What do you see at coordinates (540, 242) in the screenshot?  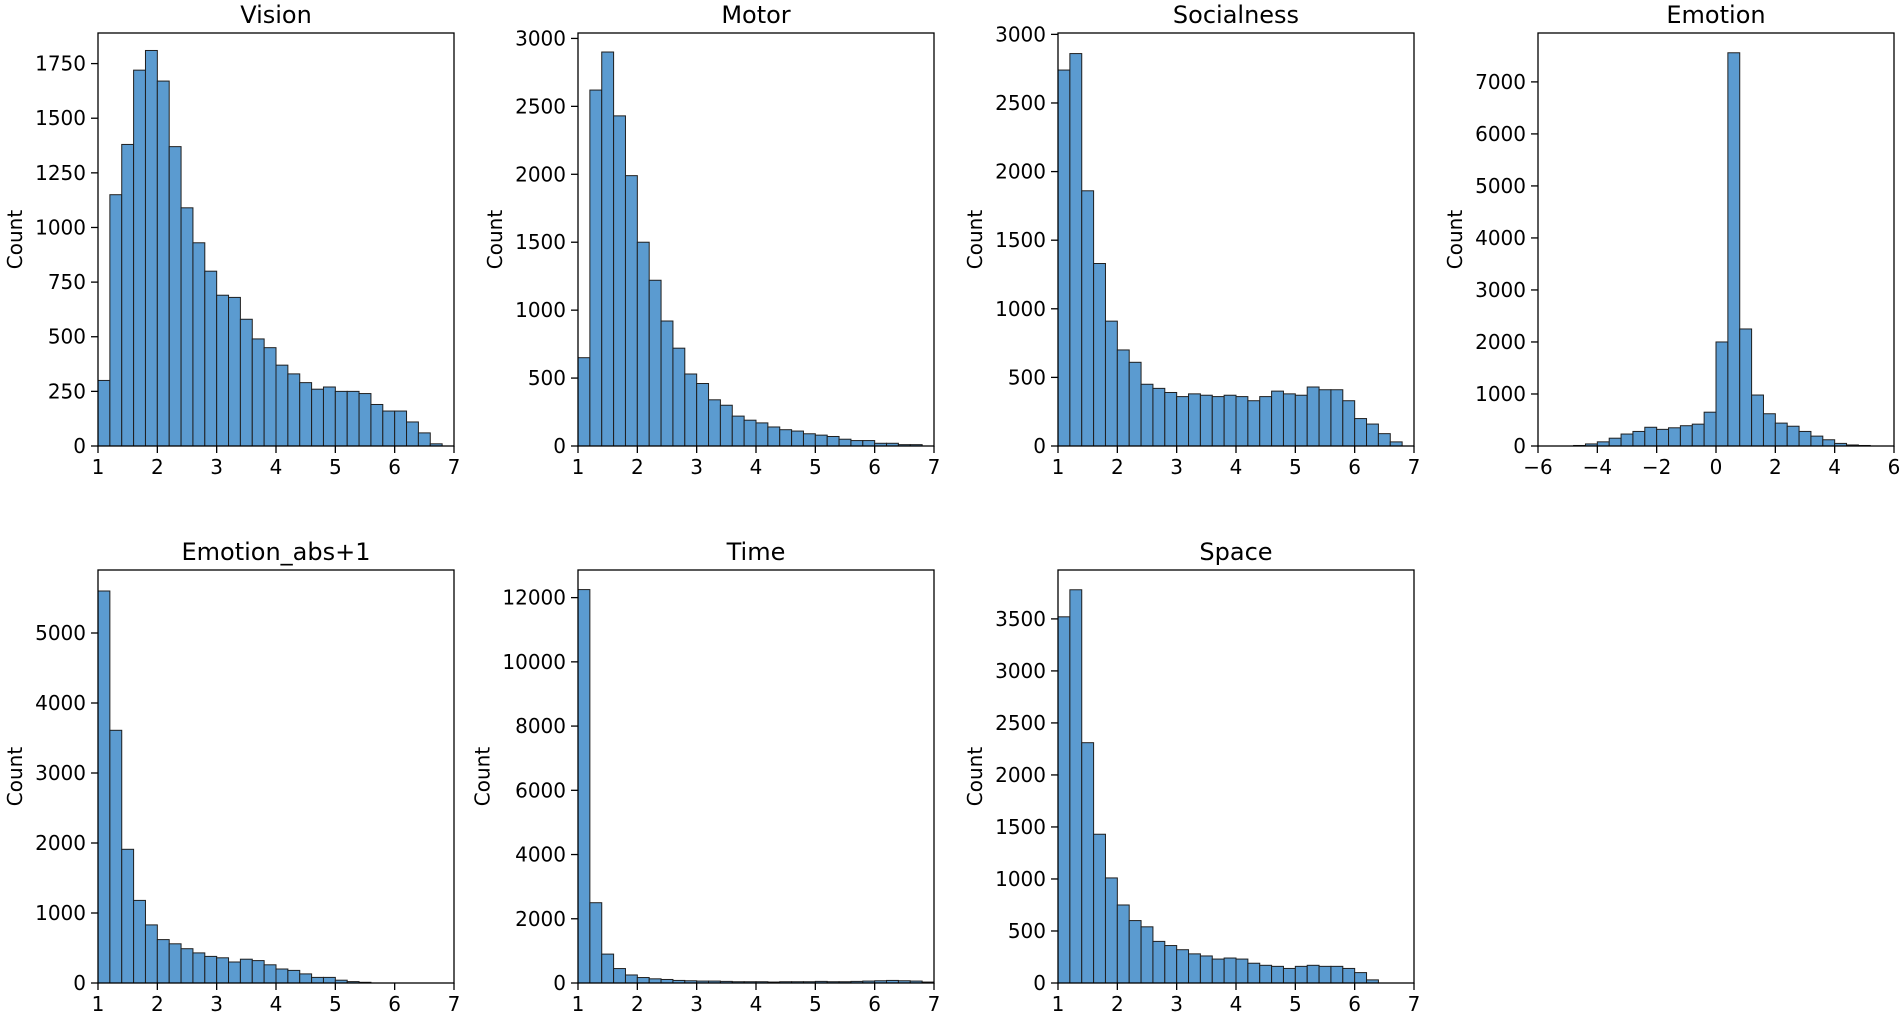 I see `y-tick-label: 1500` at bounding box center [540, 242].